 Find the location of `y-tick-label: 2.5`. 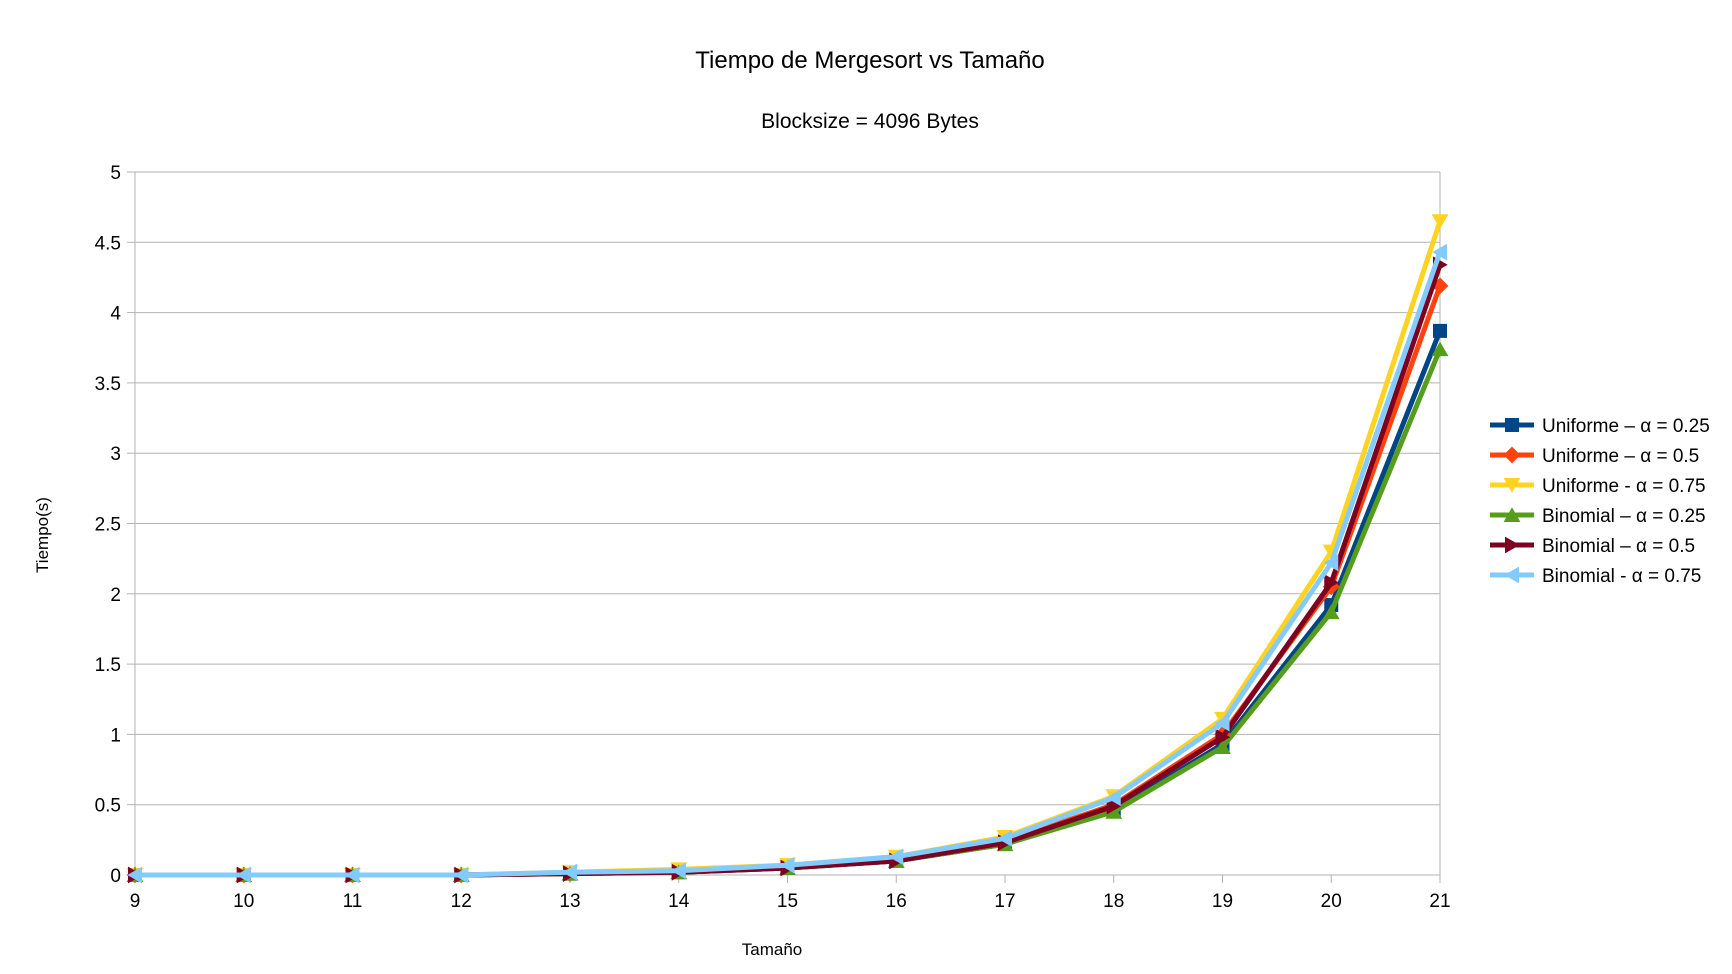

y-tick-label: 2.5 is located at coordinates (108, 525).